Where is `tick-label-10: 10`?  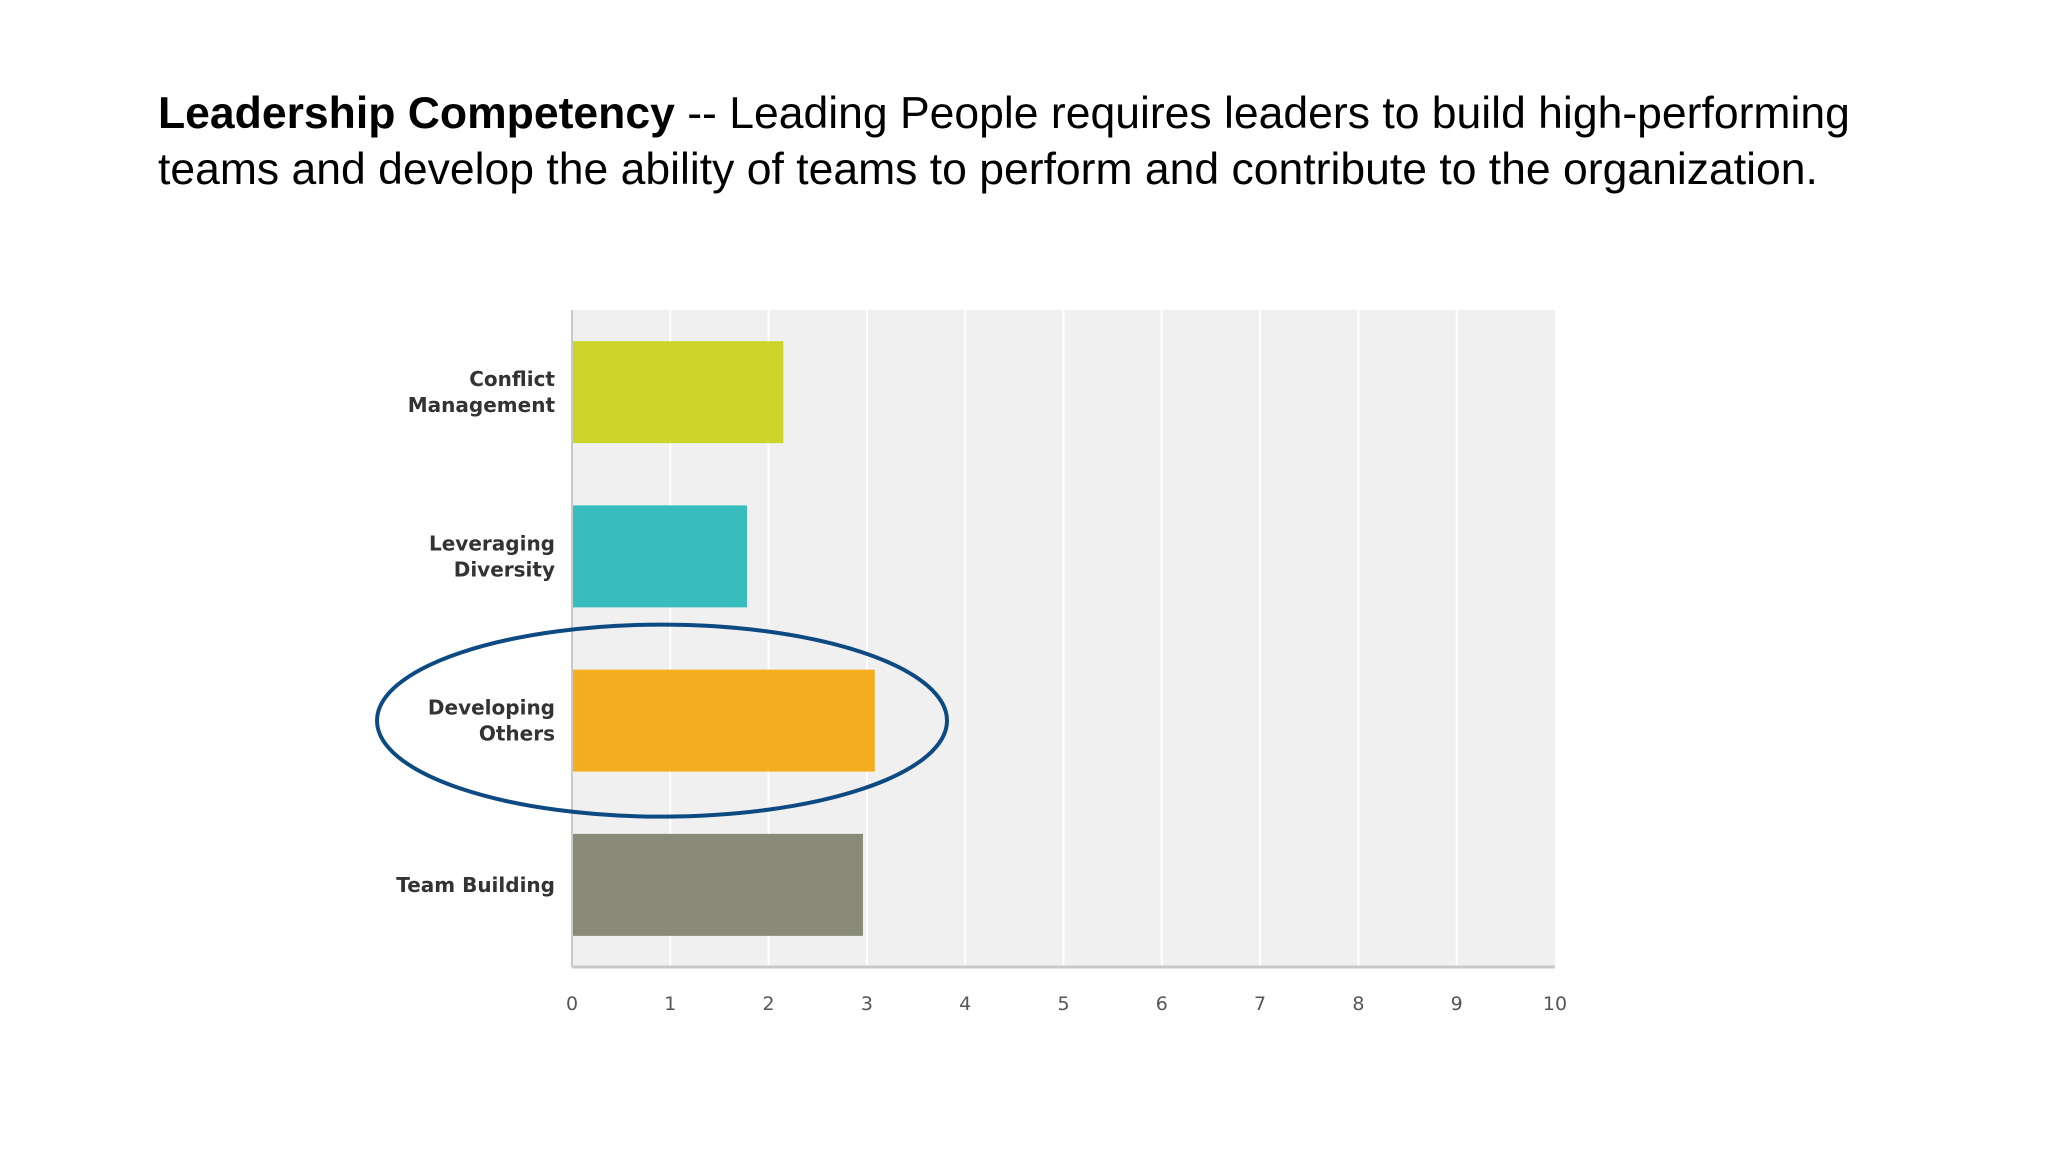 tick-label-10: 10 is located at coordinates (1555, 1004).